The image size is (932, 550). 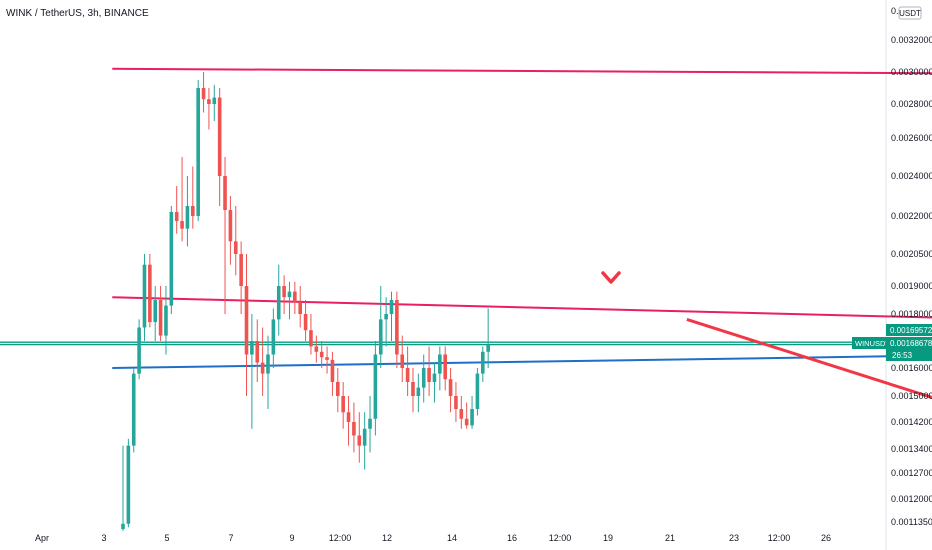 I want to click on time-axis: Apr 3 5 7 9 12:00 12 14 16 12:00 19 21 23 12:00 26, so click(x=433, y=538).